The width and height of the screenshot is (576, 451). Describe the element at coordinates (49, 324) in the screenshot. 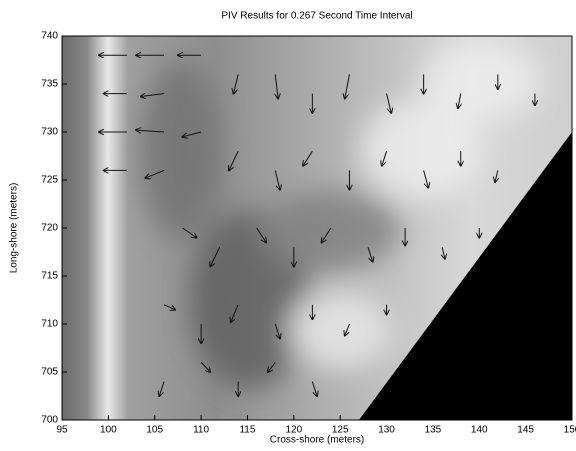

I see `y-tick-label: 710` at that location.